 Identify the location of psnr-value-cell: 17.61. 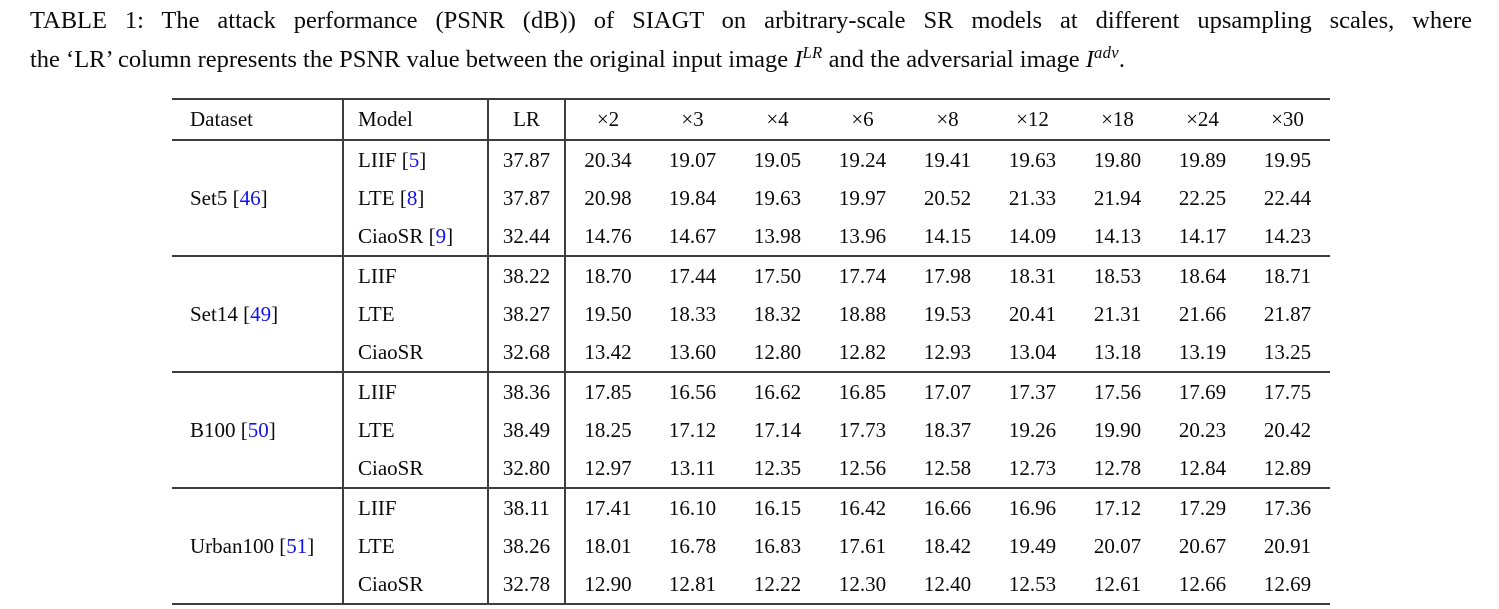
(862, 545).